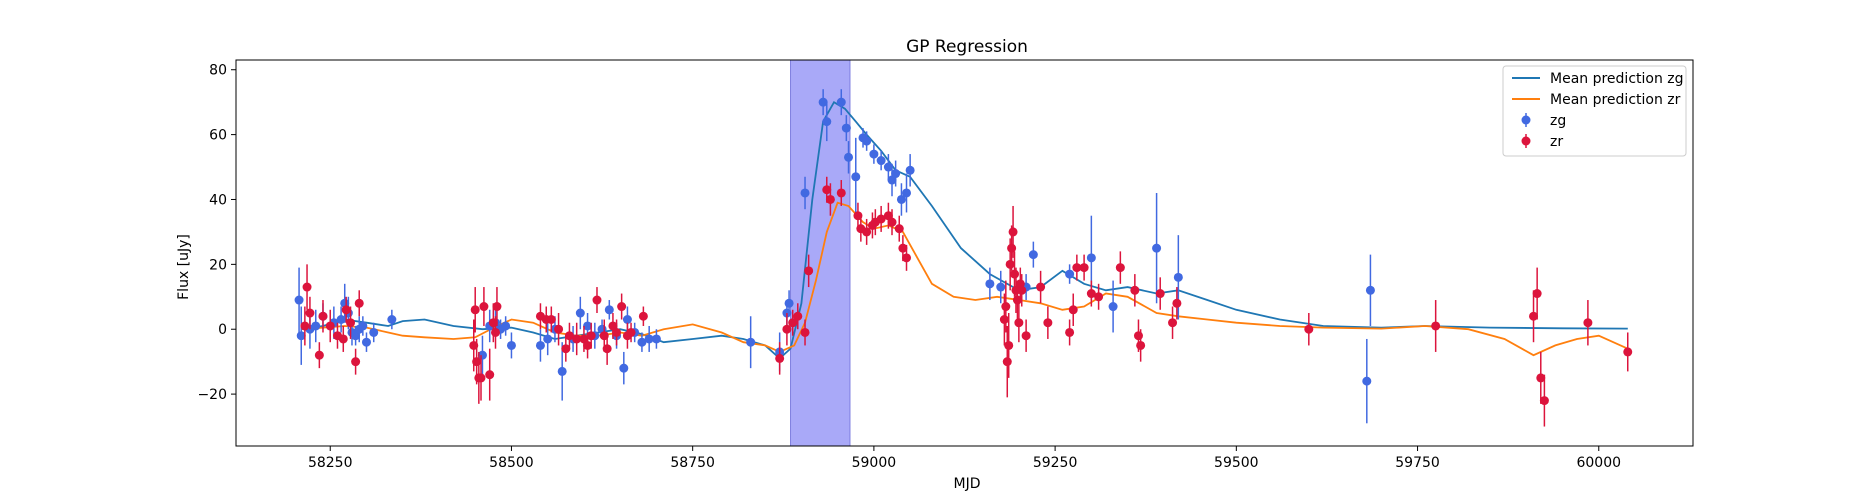  I want to click on chart-title: GP Regression, so click(967, 47).